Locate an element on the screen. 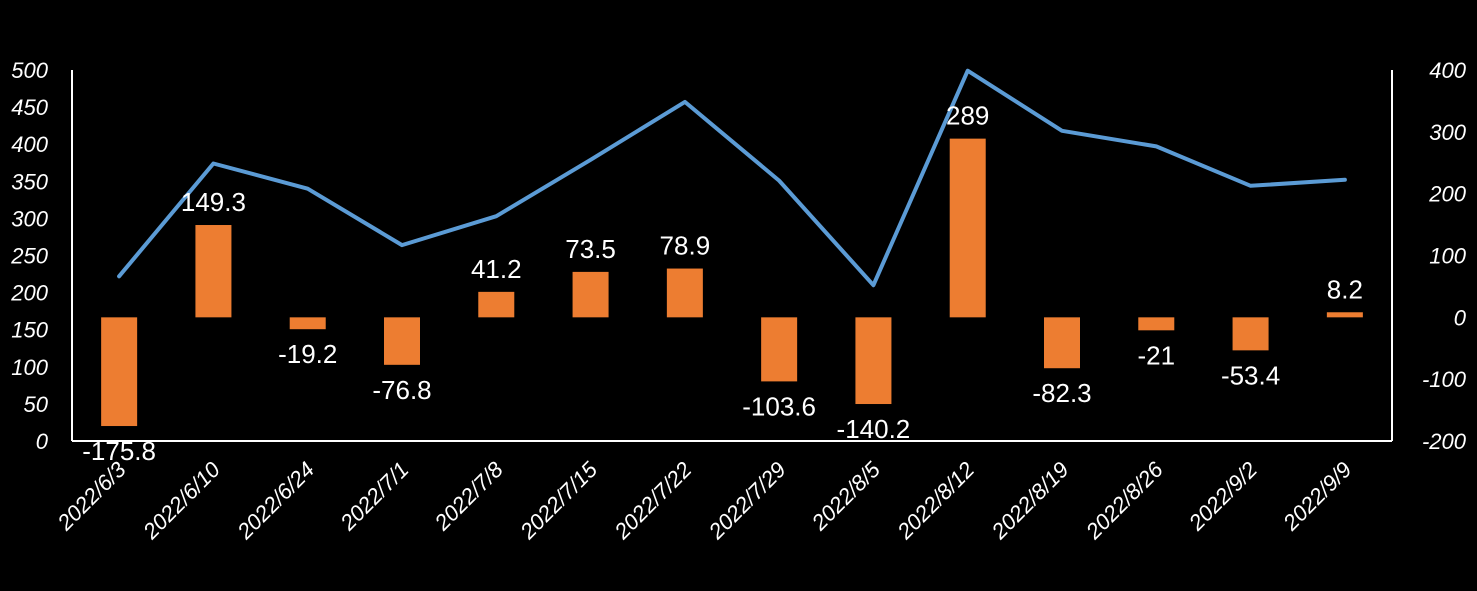 The width and height of the screenshot is (1477, 591). left-axis-tick-label: 350 is located at coordinates (29, 181).